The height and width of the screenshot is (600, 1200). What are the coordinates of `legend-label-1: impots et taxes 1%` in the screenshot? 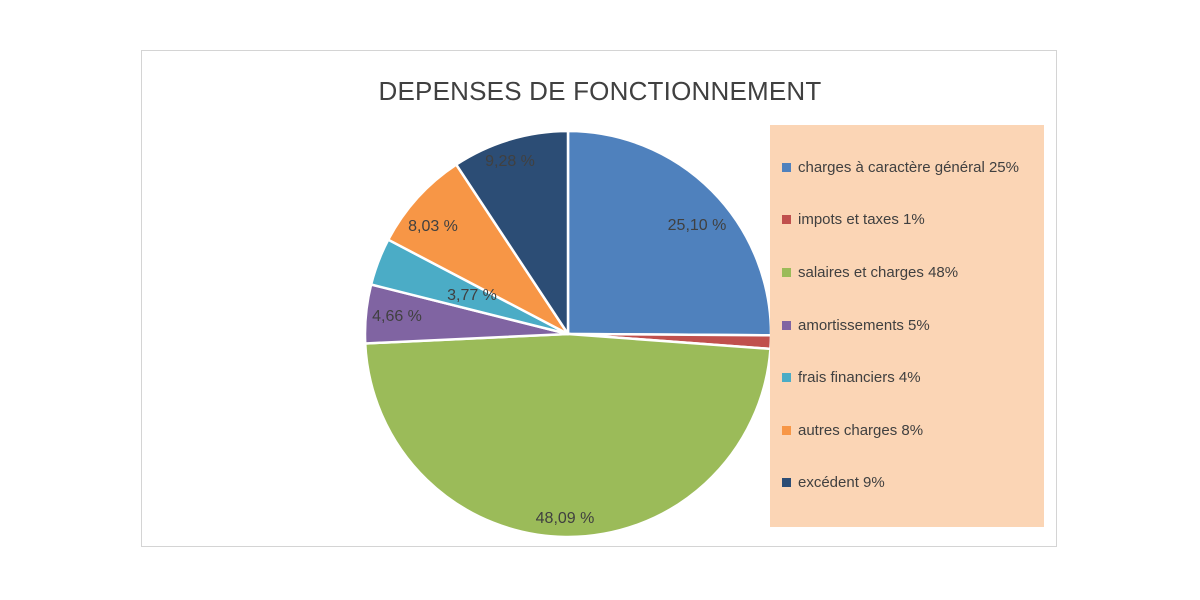 It's located at (861, 219).